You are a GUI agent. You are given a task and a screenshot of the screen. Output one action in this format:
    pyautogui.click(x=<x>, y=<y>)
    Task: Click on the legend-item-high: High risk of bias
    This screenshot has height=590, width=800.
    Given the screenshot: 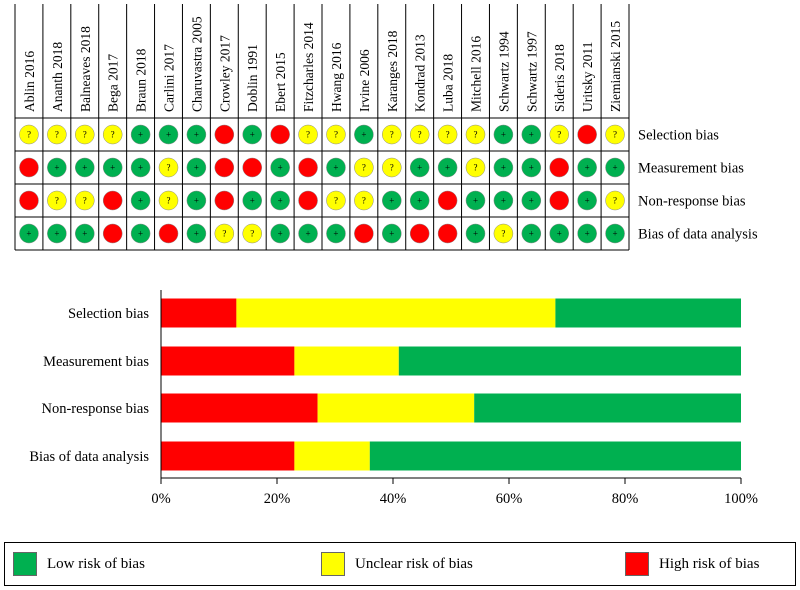 What is the action you would take?
    pyautogui.click(x=692, y=564)
    